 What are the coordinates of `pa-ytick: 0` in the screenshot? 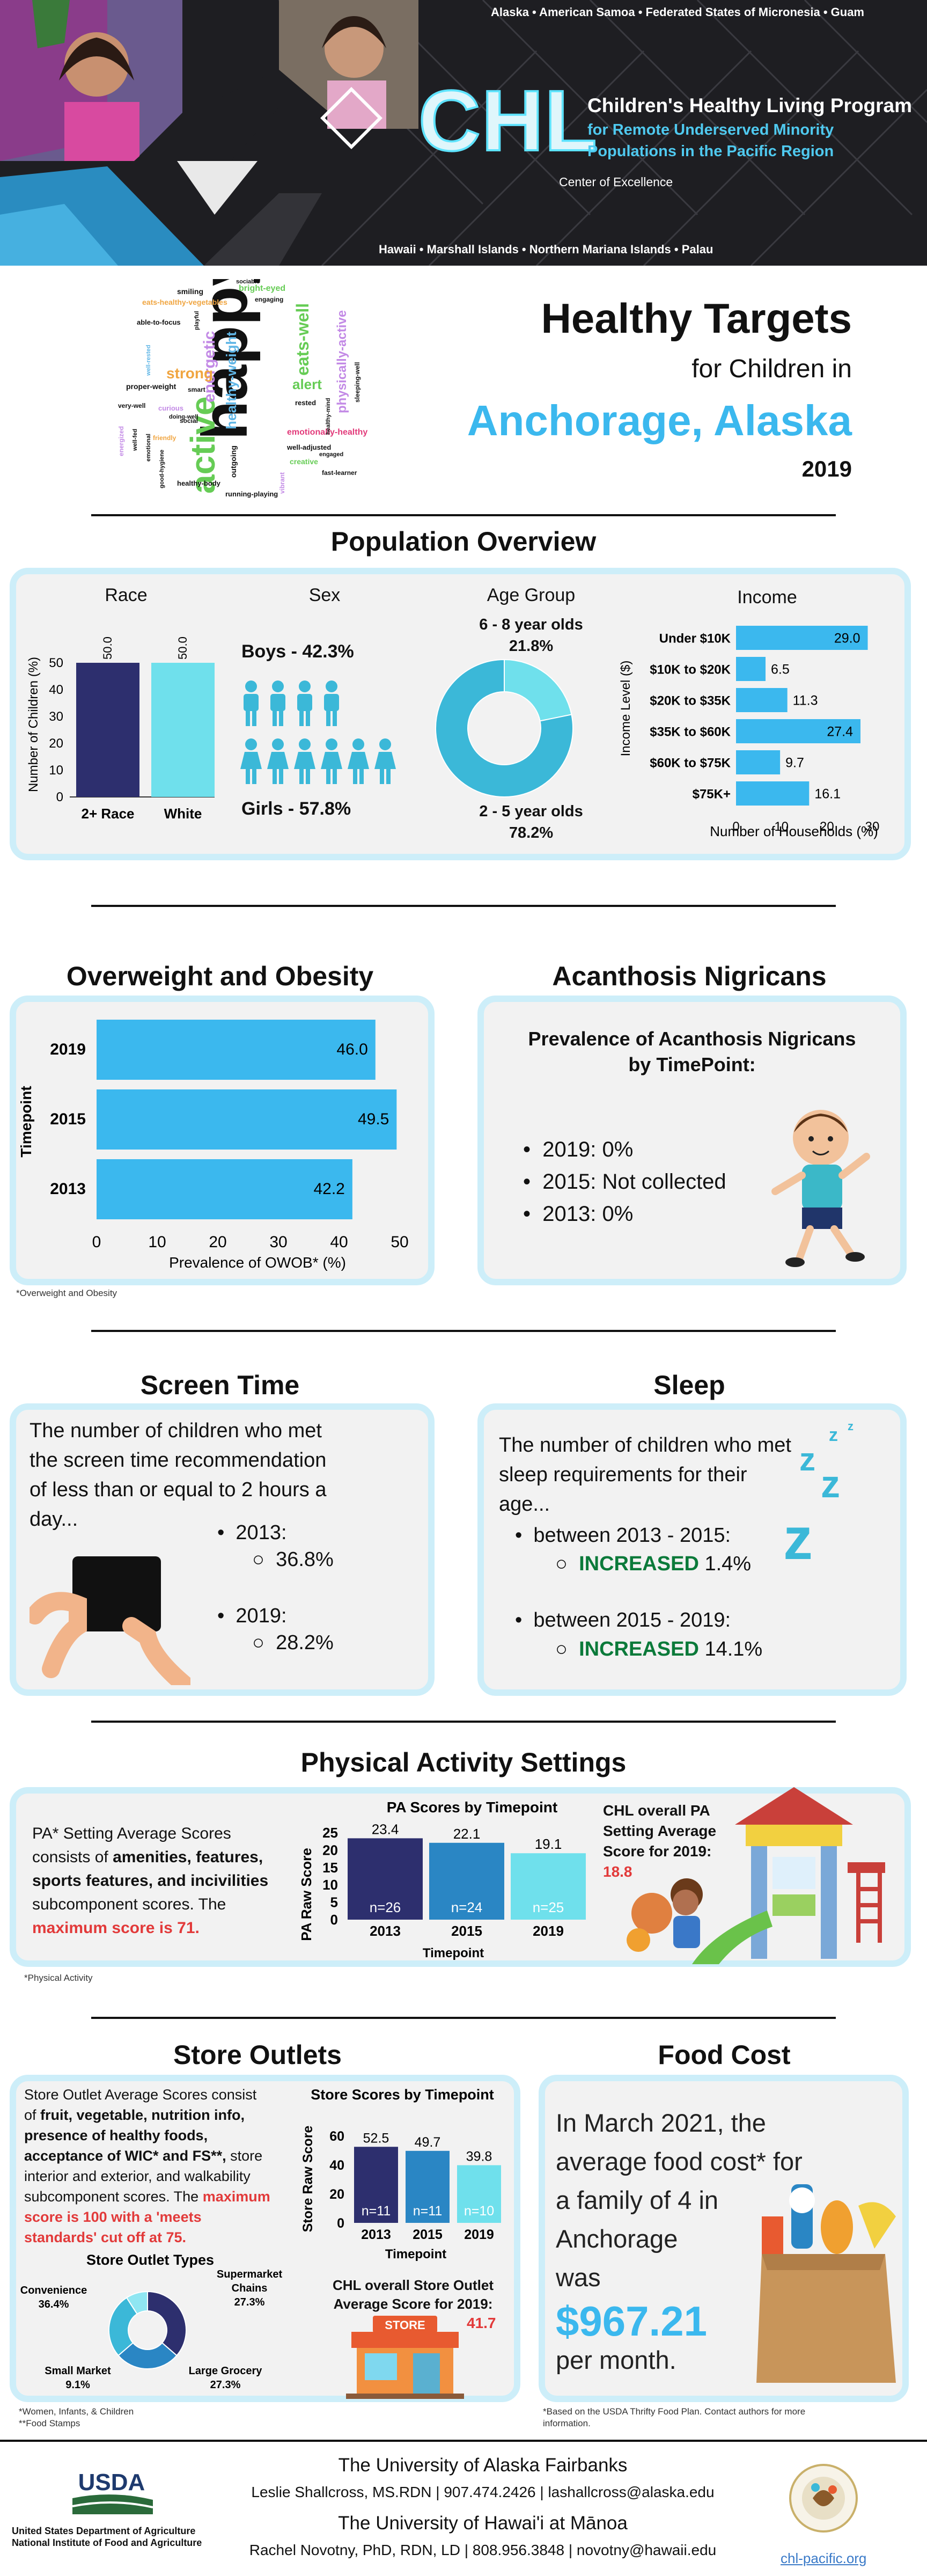 It's located at (334, 1920).